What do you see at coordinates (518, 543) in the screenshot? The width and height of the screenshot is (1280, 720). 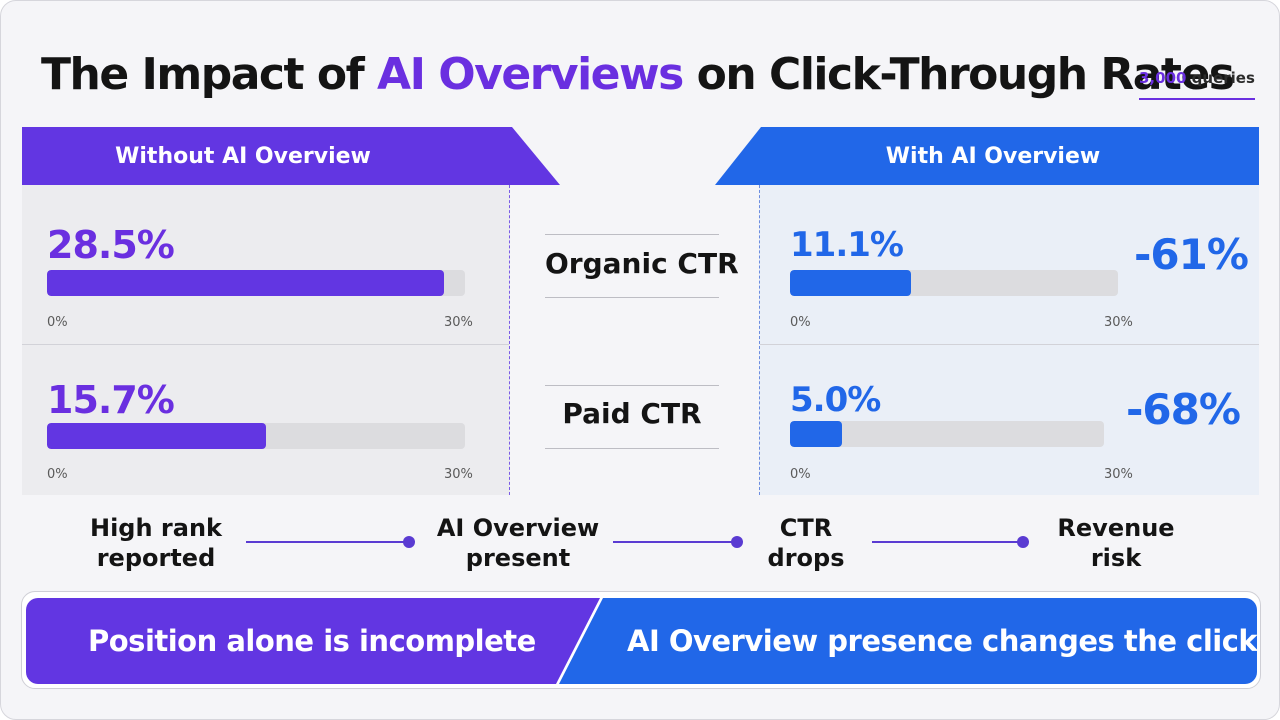 I see `flow-step-2: AI Overview present` at bounding box center [518, 543].